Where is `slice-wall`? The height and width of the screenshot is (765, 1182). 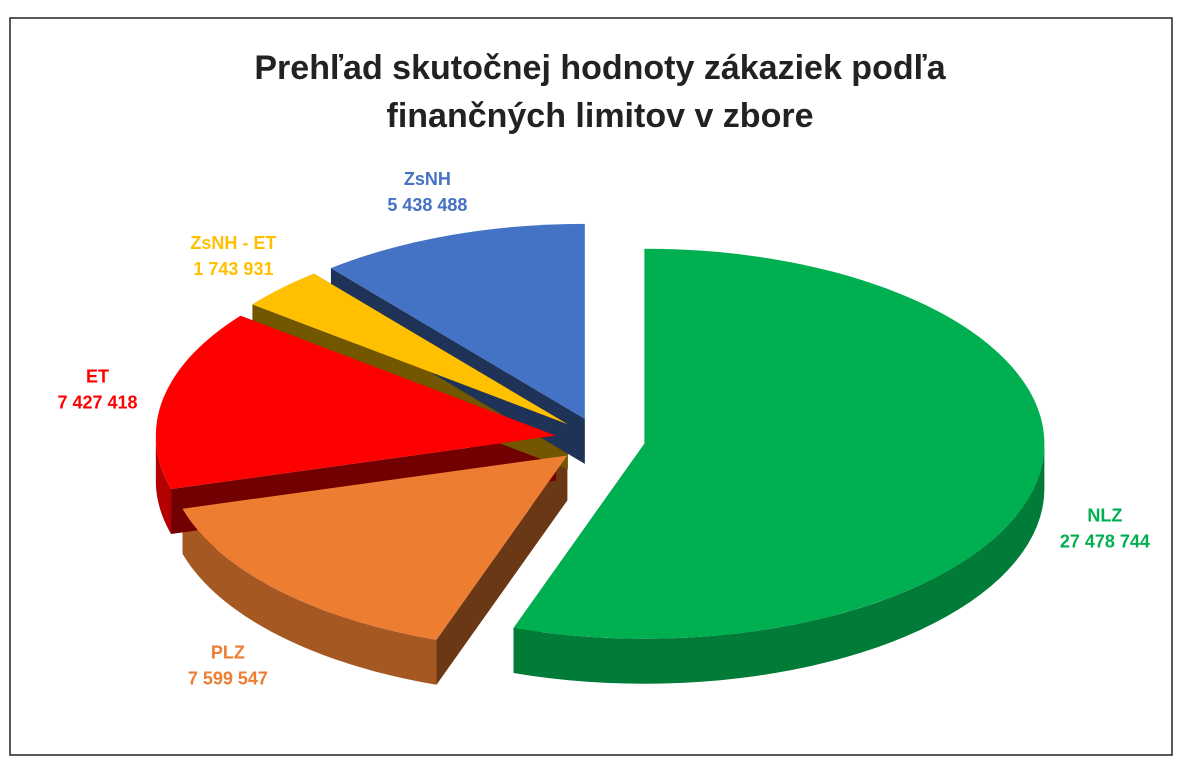
slice-wall is located at coordinates (502, 570).